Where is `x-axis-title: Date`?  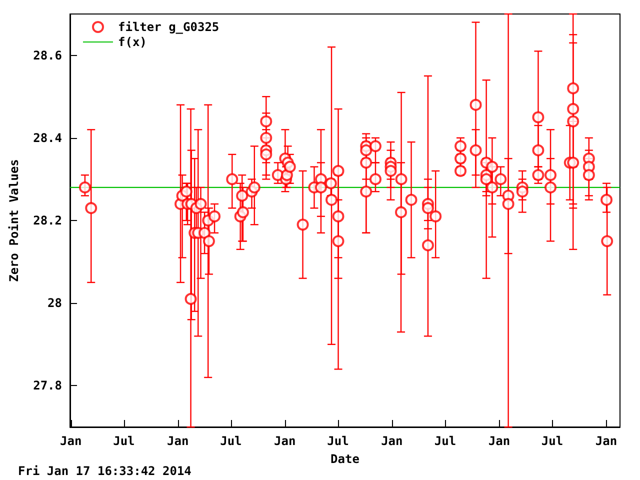
x-axis-title: Date is located at coordinates (345, 459).